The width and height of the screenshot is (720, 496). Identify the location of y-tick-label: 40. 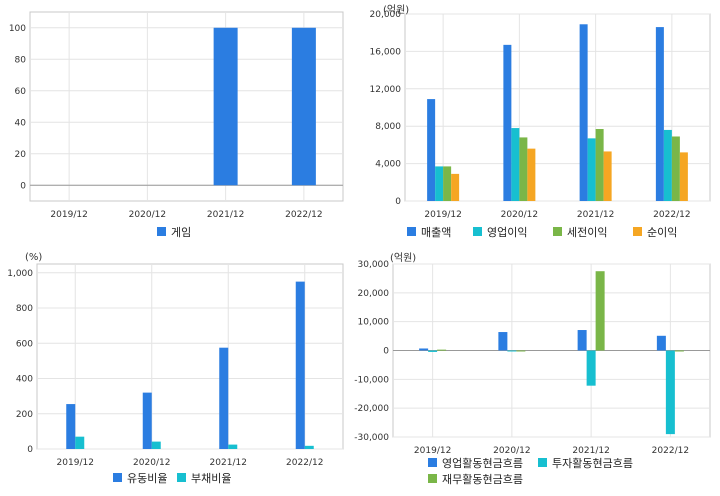
(21, 123).